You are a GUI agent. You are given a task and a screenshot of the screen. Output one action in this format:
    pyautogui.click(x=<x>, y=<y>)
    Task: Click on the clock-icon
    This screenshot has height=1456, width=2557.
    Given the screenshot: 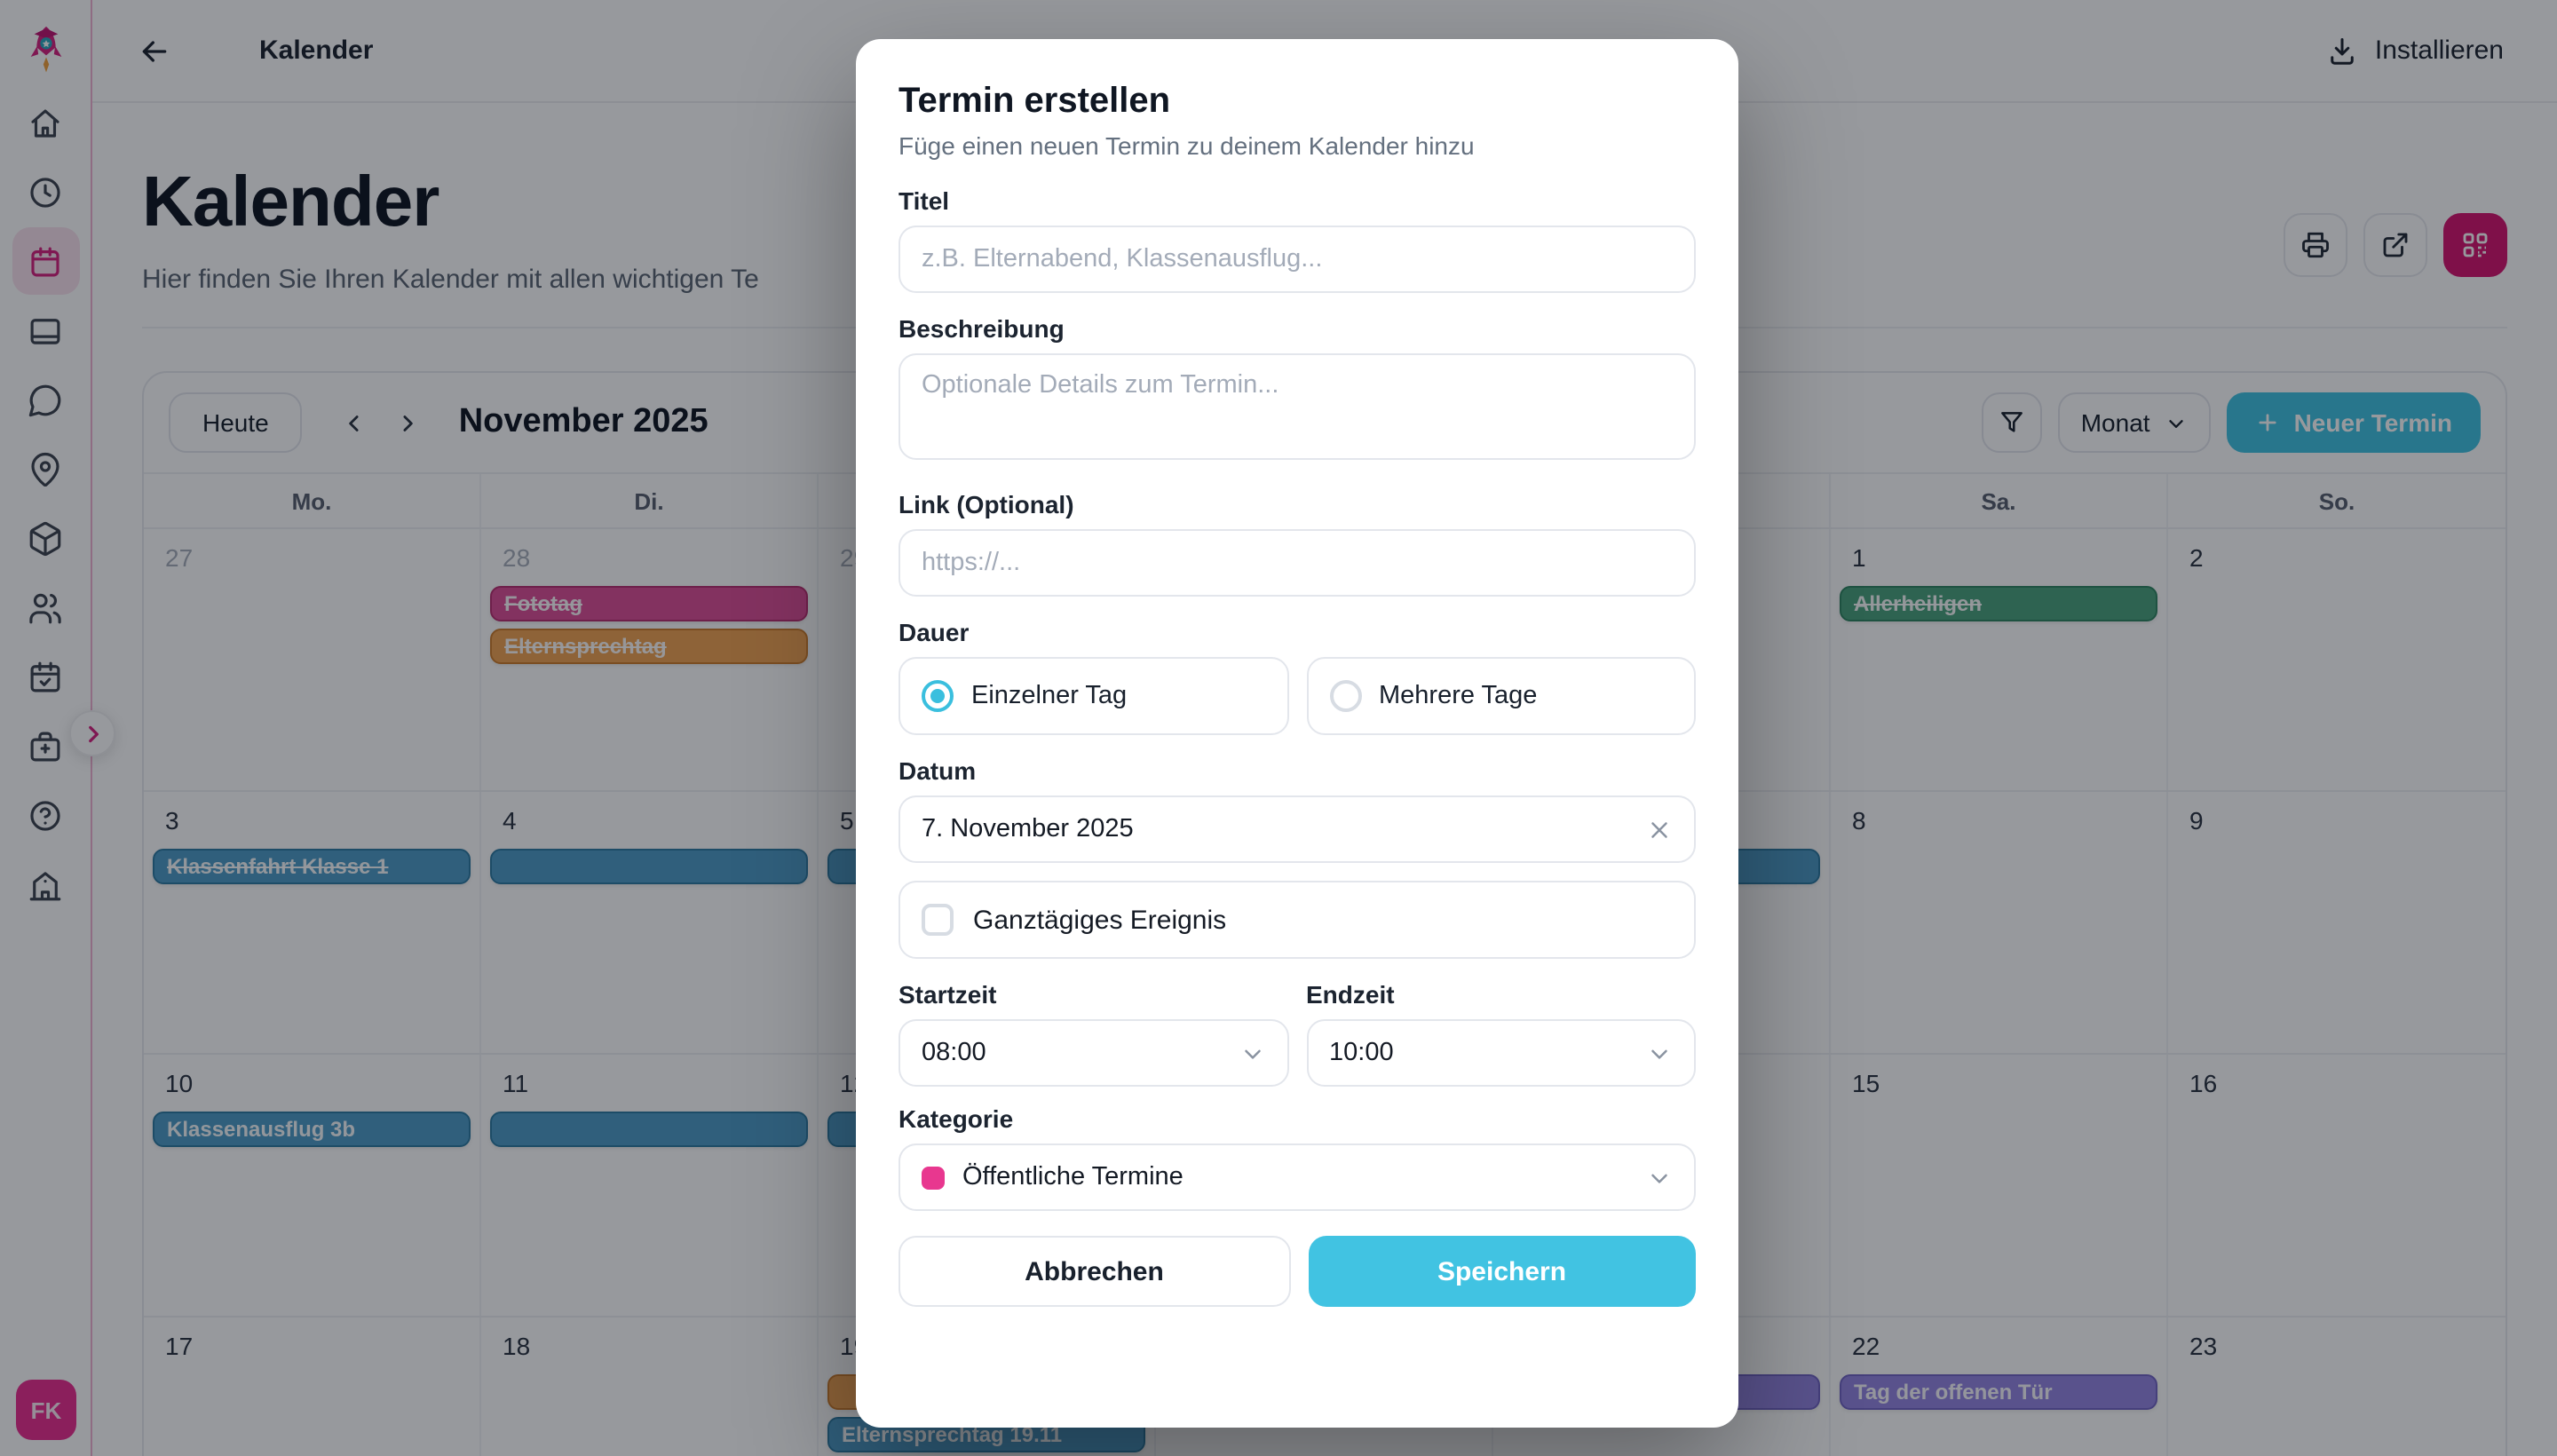 What is the action you would take?
    pyautogui.click(x=45, y=191)
    